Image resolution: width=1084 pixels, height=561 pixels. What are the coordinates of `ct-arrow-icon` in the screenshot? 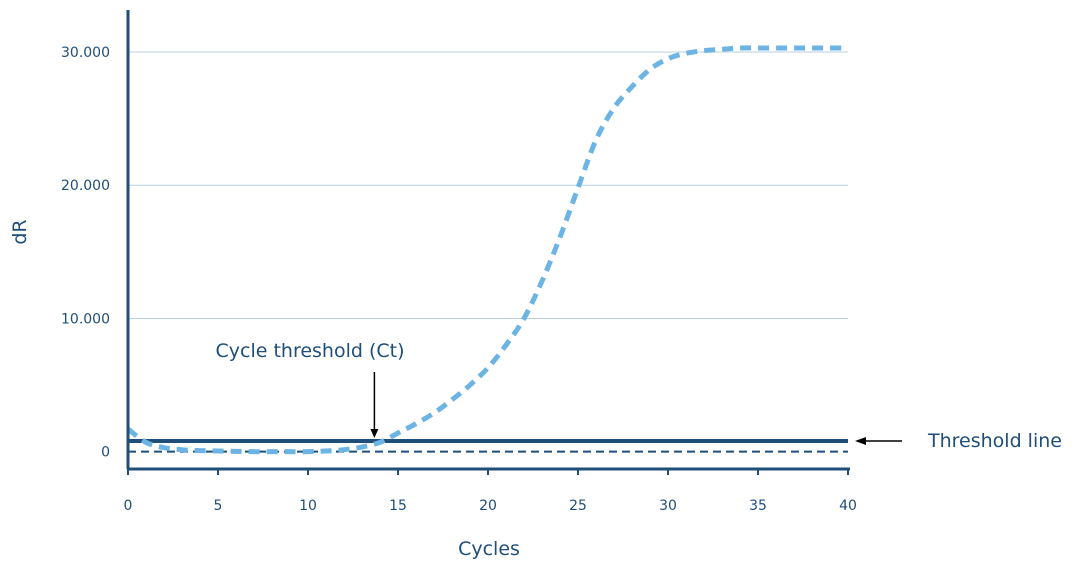 It's located at (374, 405).